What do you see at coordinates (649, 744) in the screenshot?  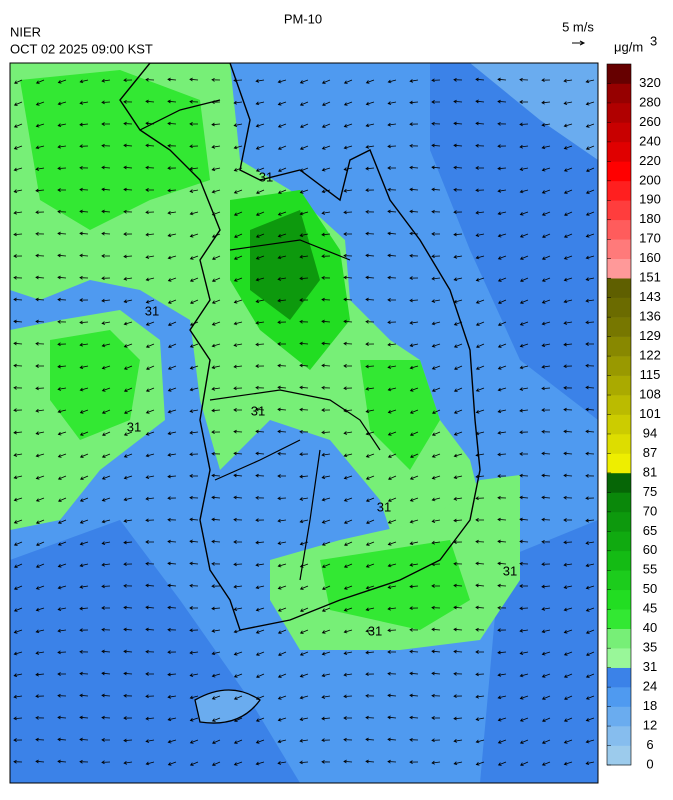 I see `colorbar-label: 6` at bounding box center [649, 744].